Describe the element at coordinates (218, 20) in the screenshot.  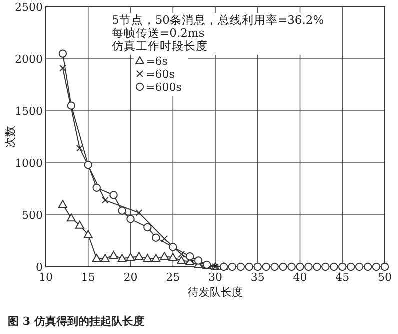
I see `annotation: 5节点，50条消息，总线利用率=36.2%` at that location.